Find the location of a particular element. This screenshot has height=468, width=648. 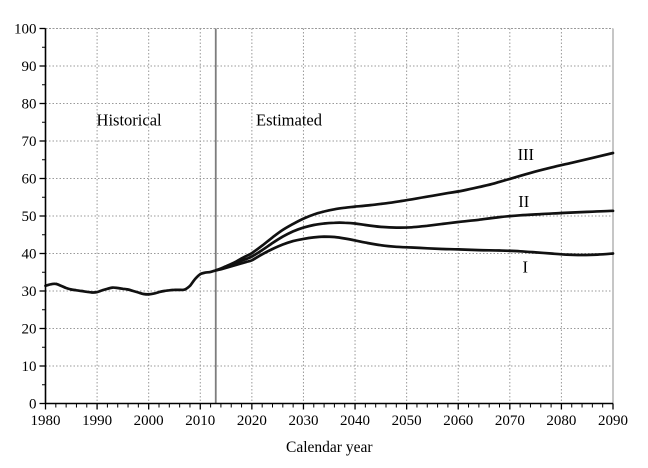

x-tick-label: 2080 is located at coordinates (561, 421).